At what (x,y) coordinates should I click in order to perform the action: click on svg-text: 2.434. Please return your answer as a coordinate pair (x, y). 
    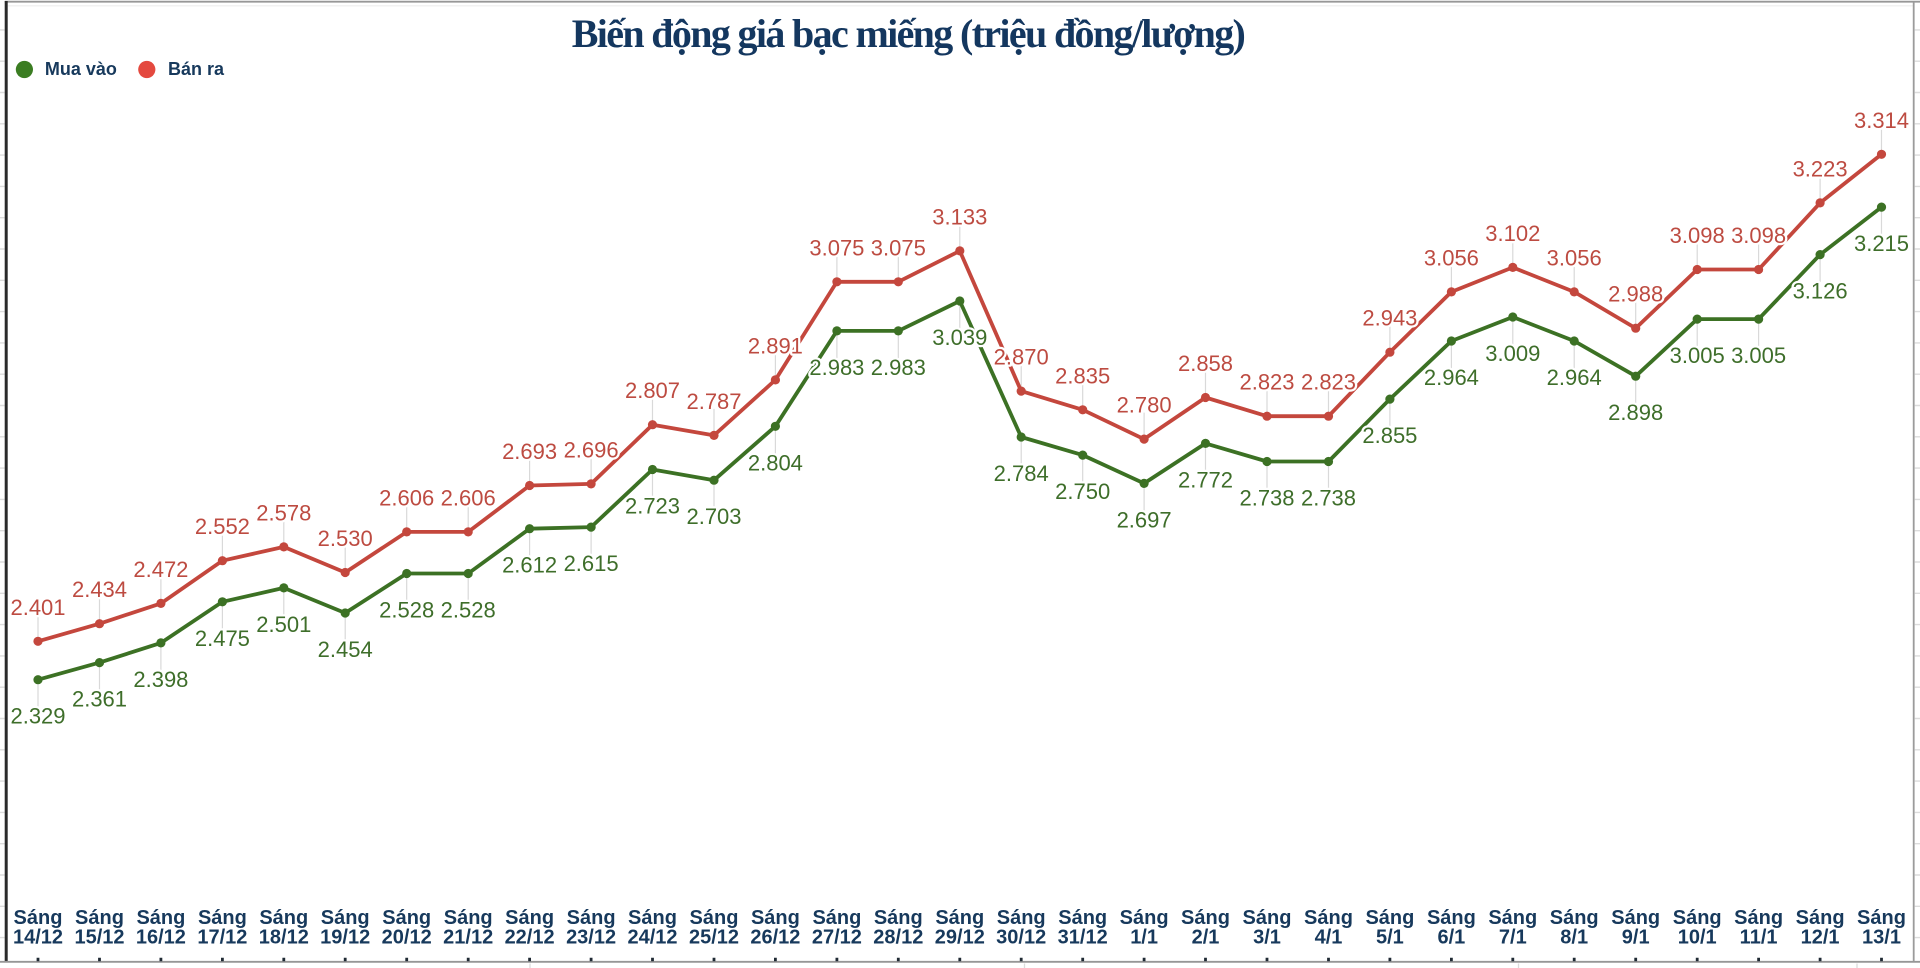
    Looking at the image, I should click on (99, 589).